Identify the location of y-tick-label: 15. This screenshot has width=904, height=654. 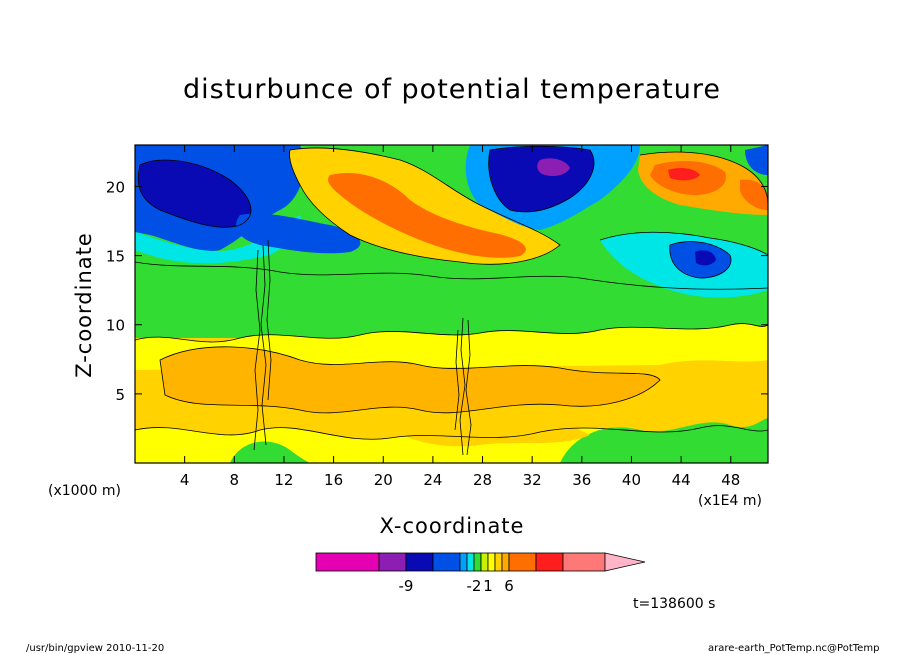
(115, 257).